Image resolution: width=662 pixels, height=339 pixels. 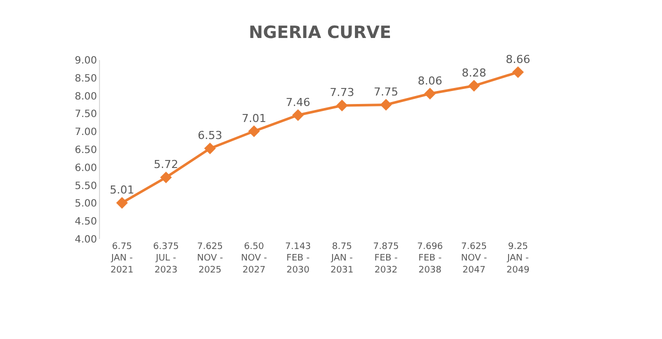 What do you see at coordinates (85, 204) in the screenshot?
I see `y-tick-label: 5.00` at bounding box center [85, 204].